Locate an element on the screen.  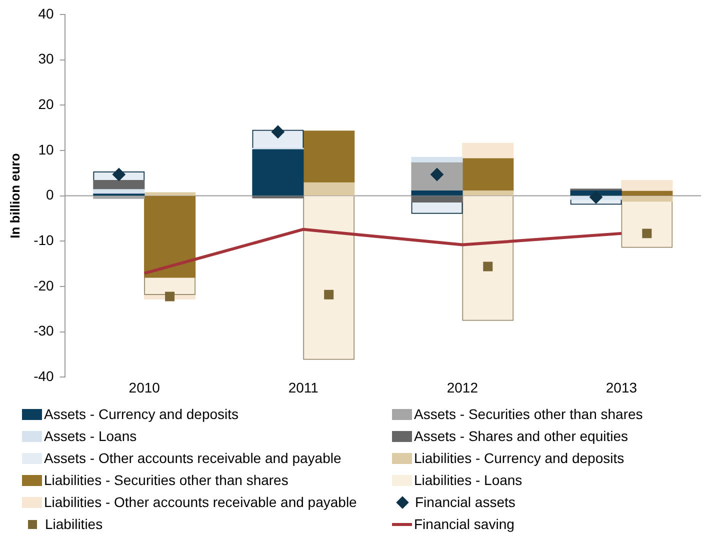
legend-label: Liabilities - Other accounts receivable and payable is located at coordinates (200, 502).